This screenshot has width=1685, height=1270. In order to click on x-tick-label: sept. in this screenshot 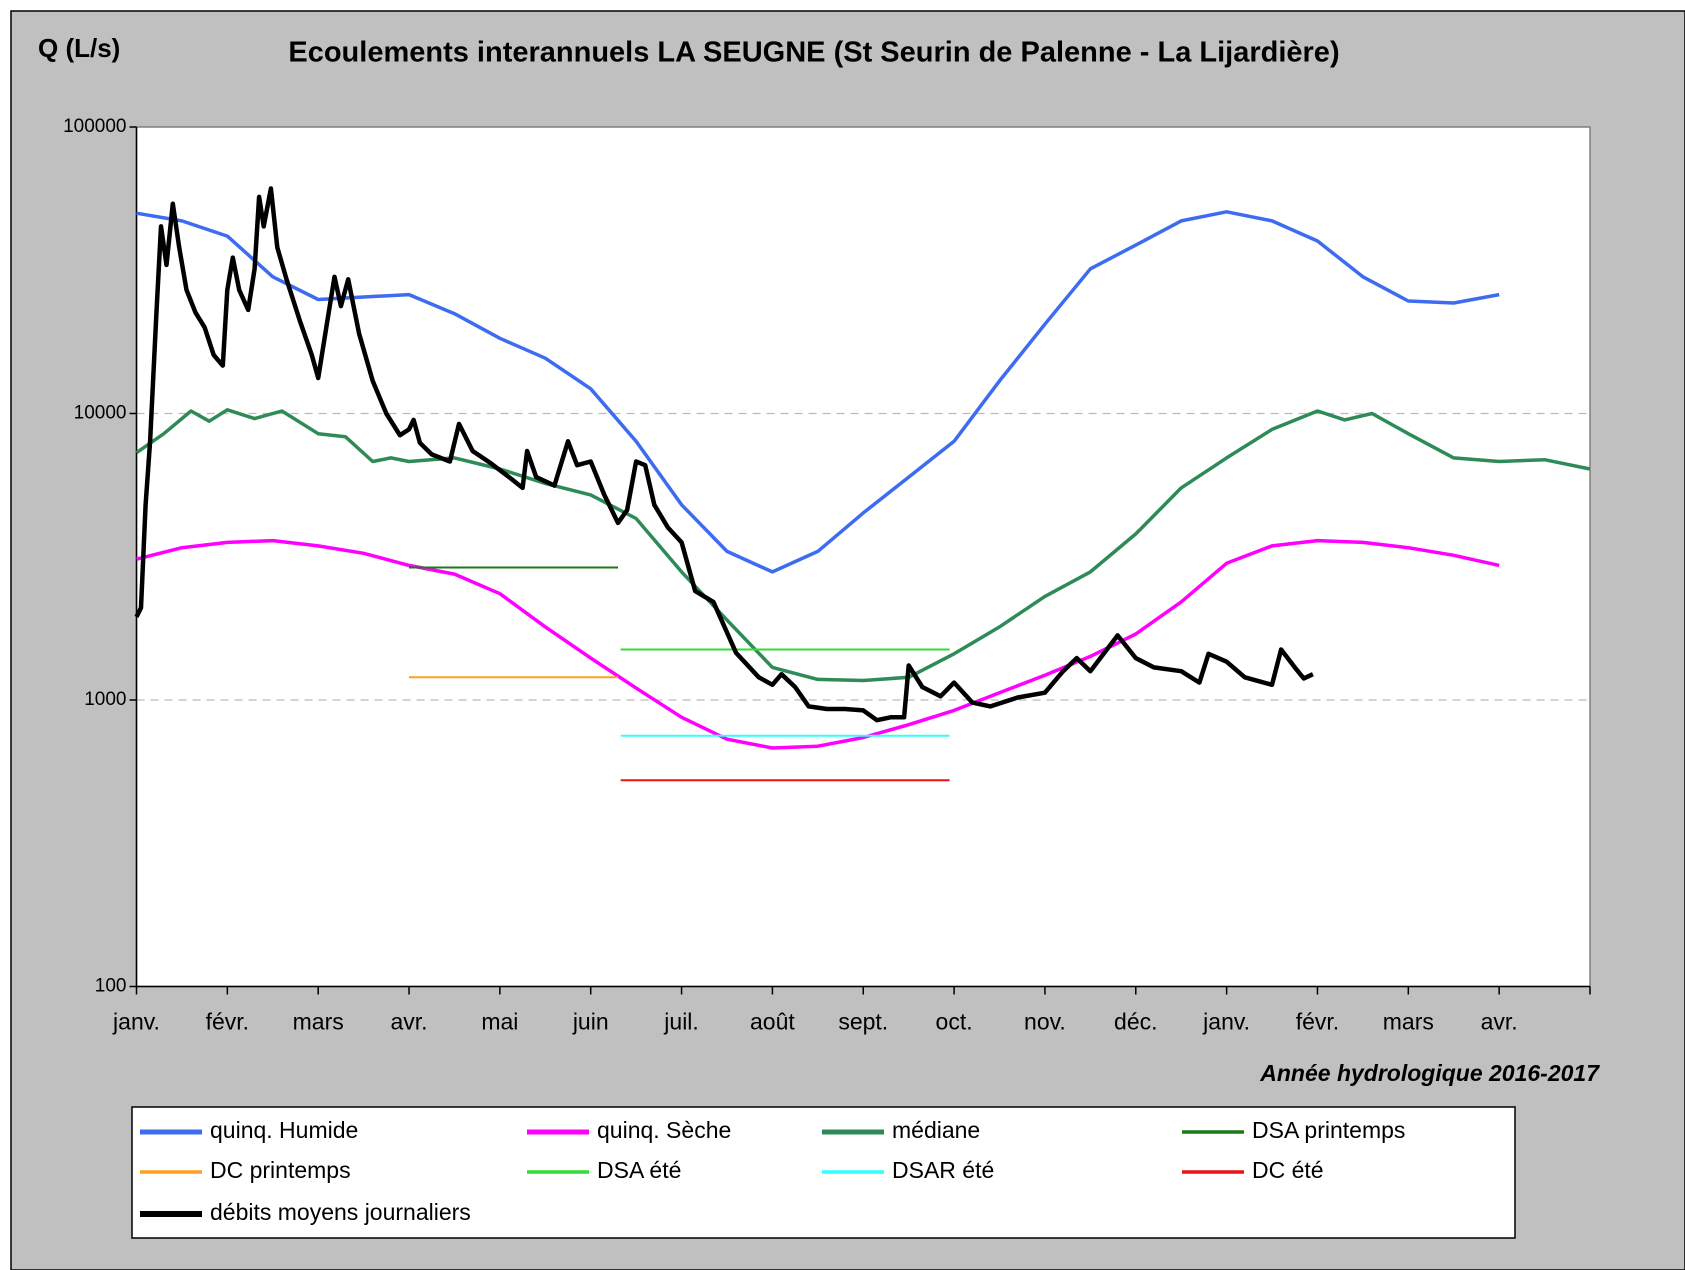, I will do `click(863, 1022)`.